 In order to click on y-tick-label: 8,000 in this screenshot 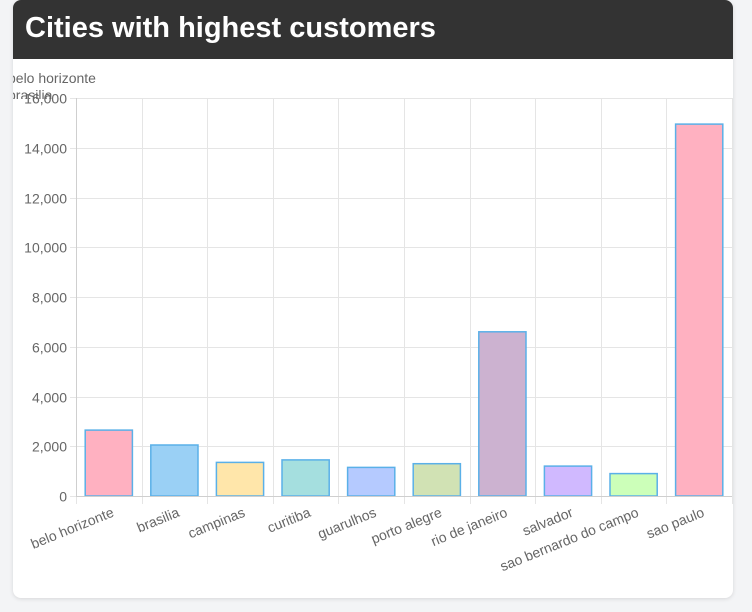, I will do `click(49, 298)`.